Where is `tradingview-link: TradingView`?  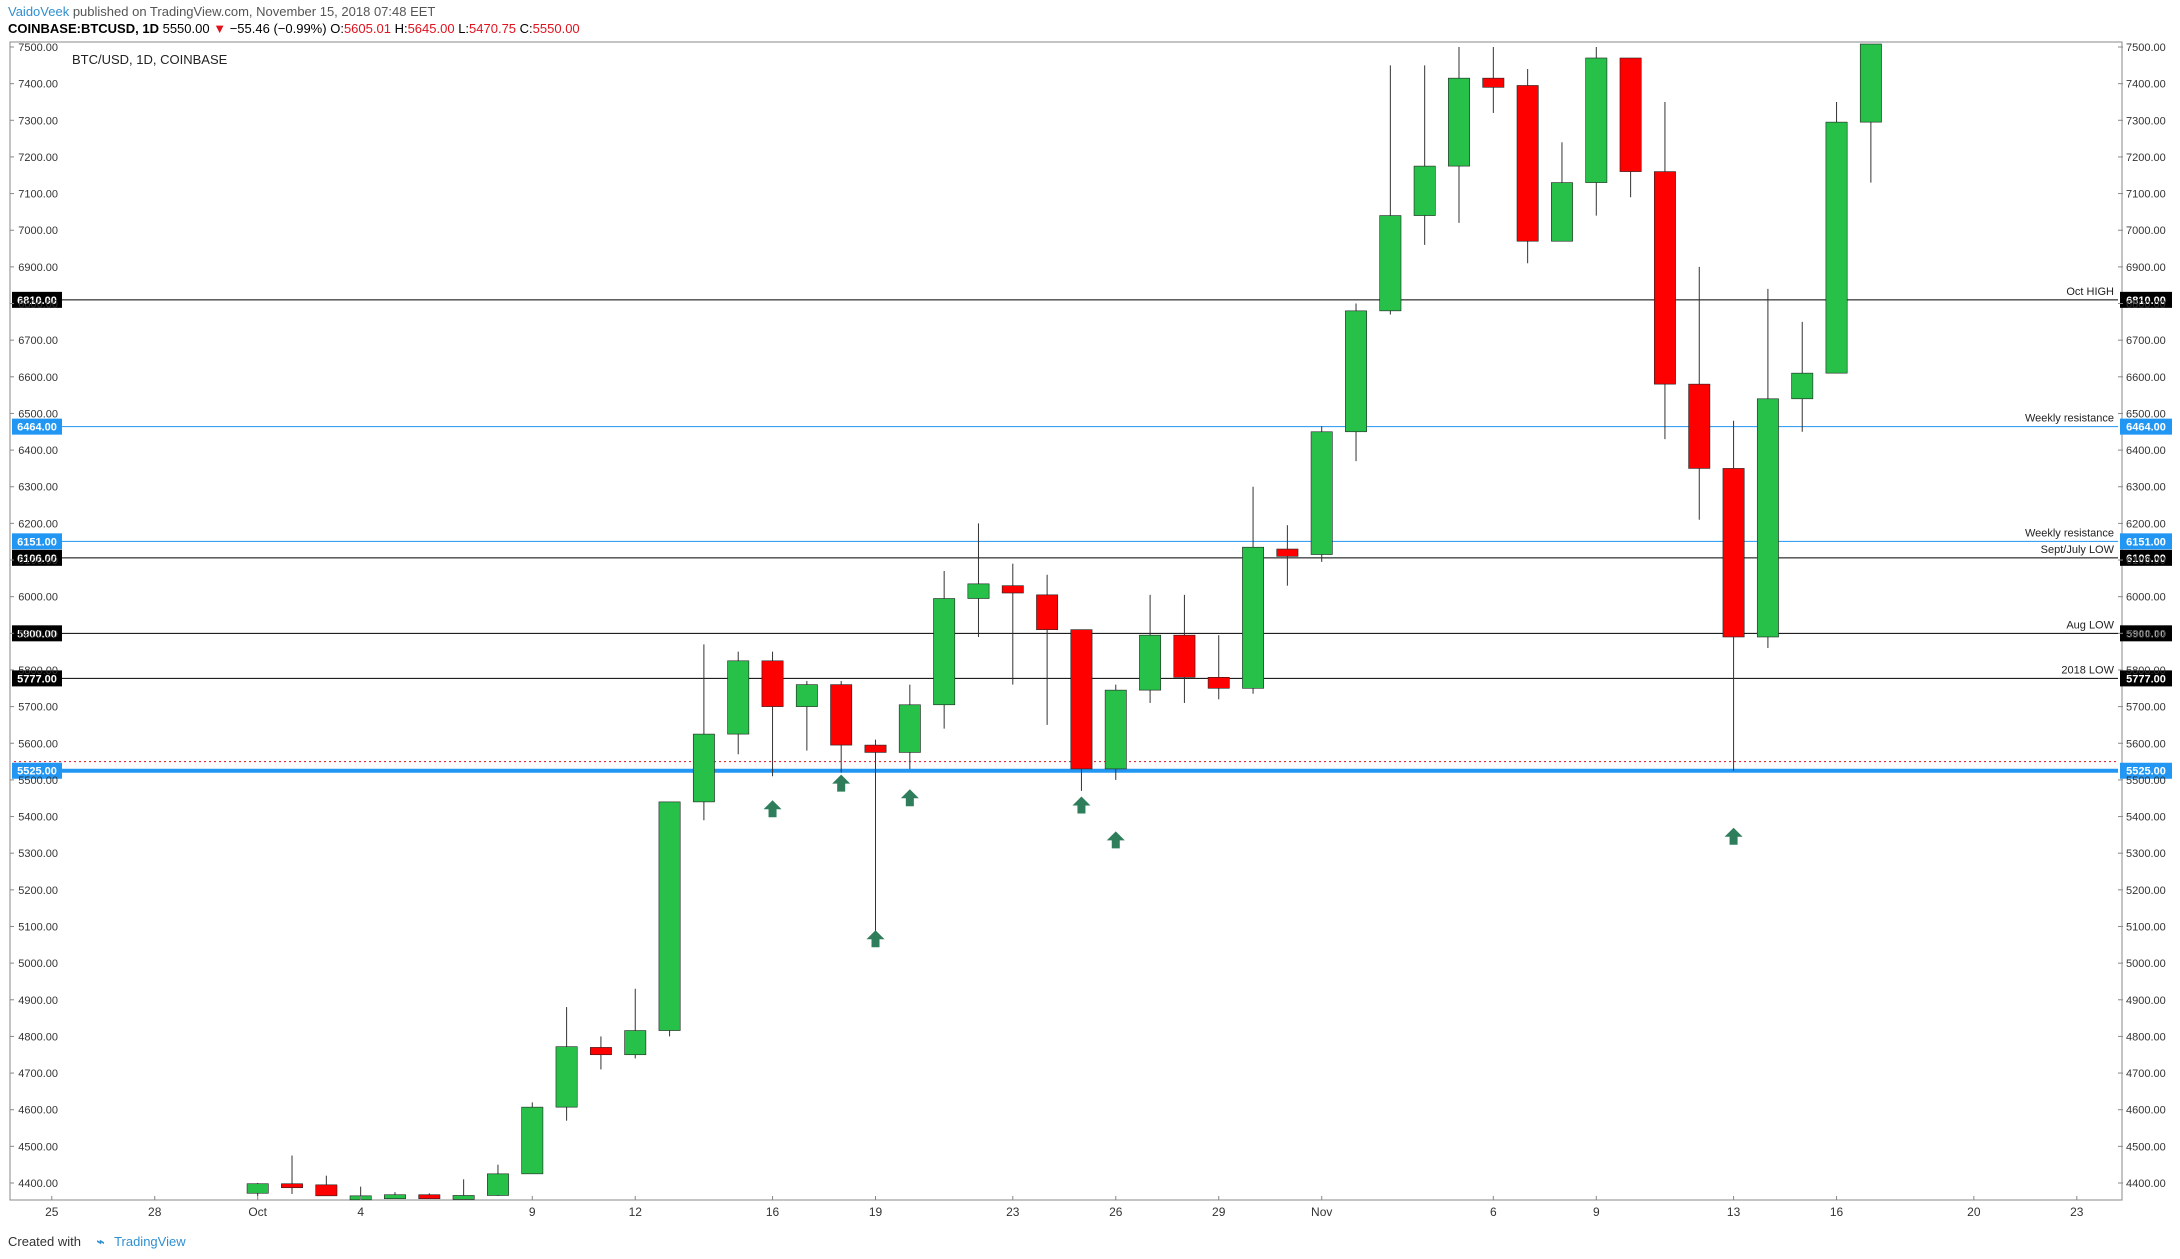 tradingview-link: TradingView is located at coordinates (150, 1241).